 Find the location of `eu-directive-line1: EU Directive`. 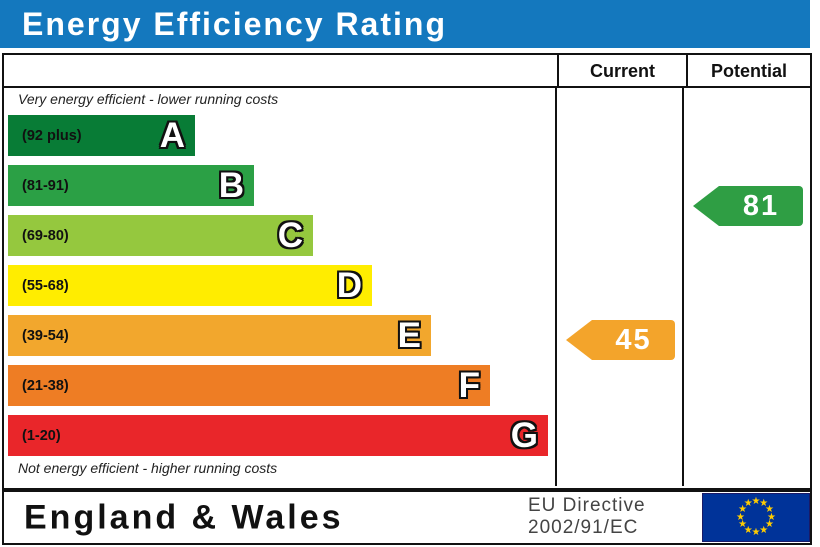

eu-directive-line1: EU Directive is located at coordinates (587, 505).